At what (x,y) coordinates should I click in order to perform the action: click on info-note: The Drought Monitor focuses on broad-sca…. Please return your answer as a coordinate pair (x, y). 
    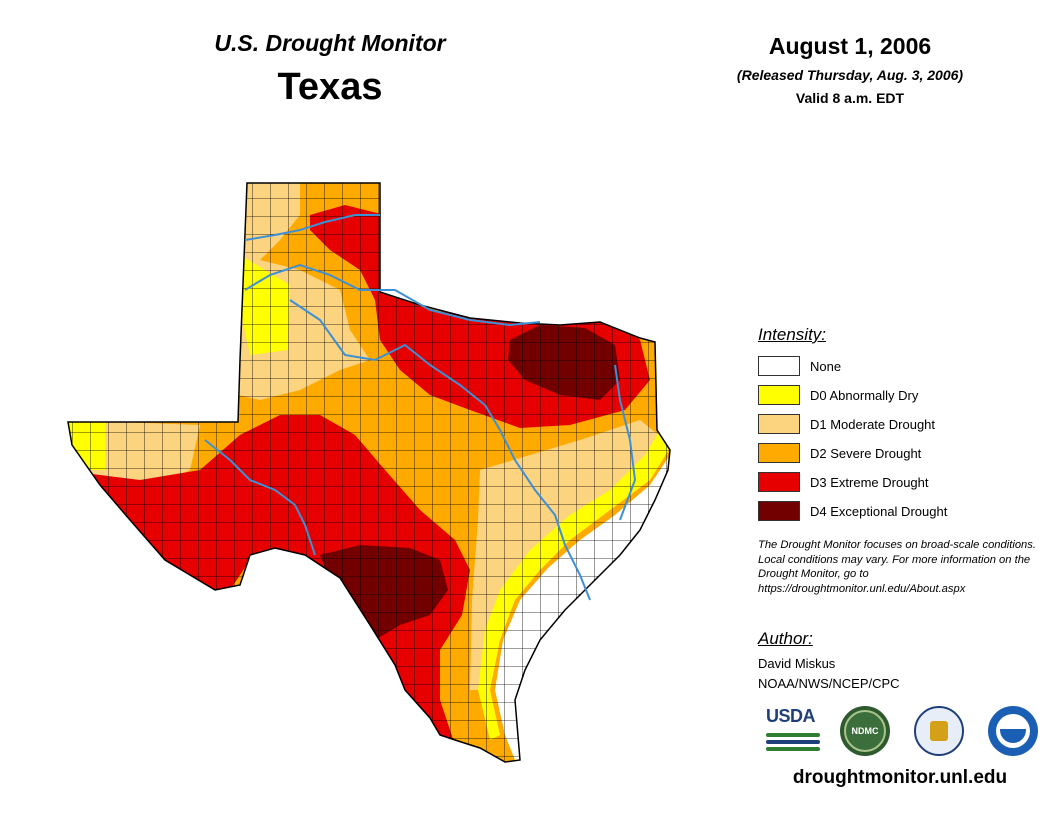
    Looking at the image, I should click on (897, 567).